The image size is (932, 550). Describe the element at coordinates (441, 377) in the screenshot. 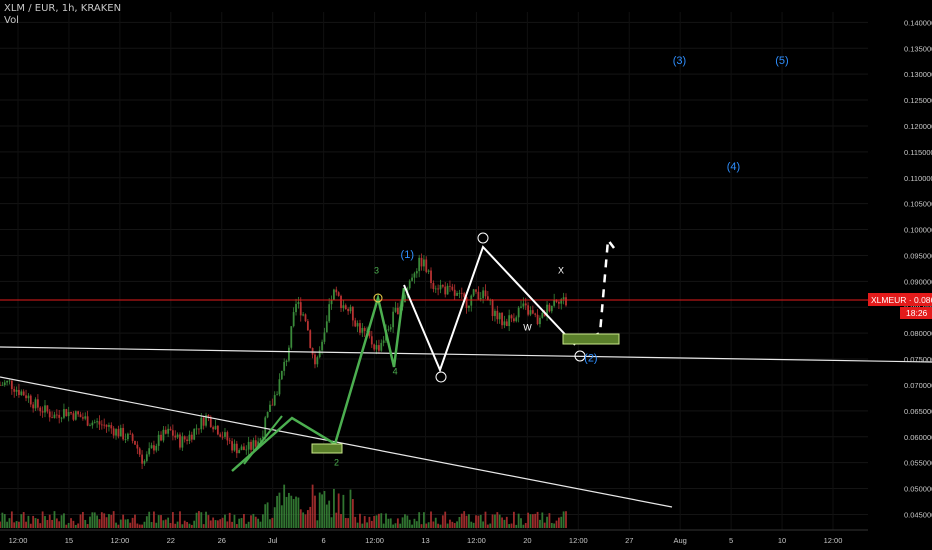

I see `wave-circle-w` at that location.